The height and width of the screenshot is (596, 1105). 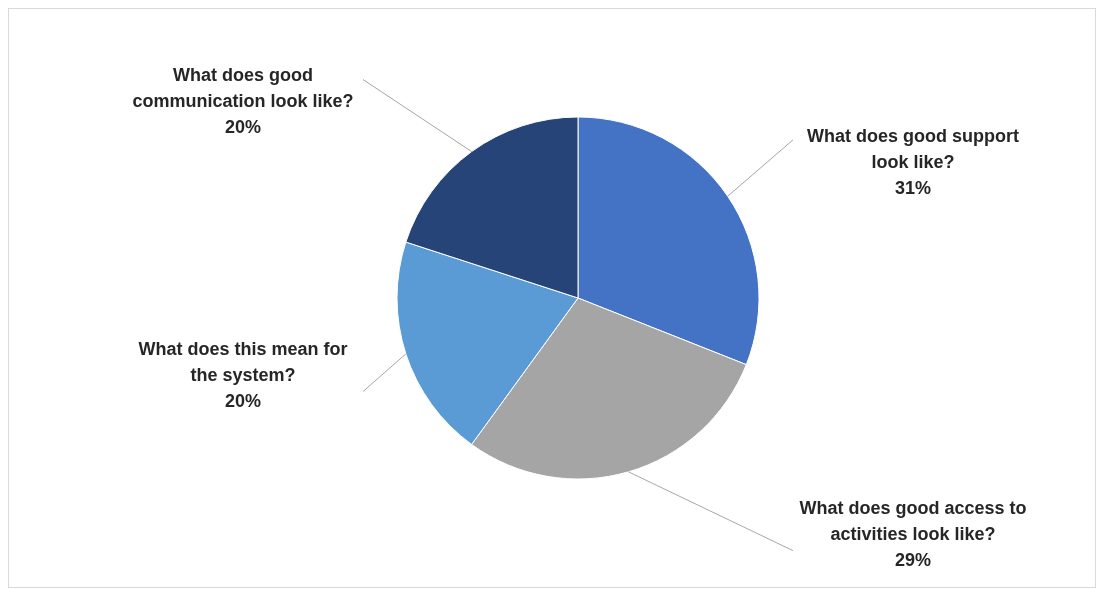 What do you see at coordinates (243, 361) in the screenshot?
I see `slice-label: What does this mean for the system?` at bounding box center [243, 361].